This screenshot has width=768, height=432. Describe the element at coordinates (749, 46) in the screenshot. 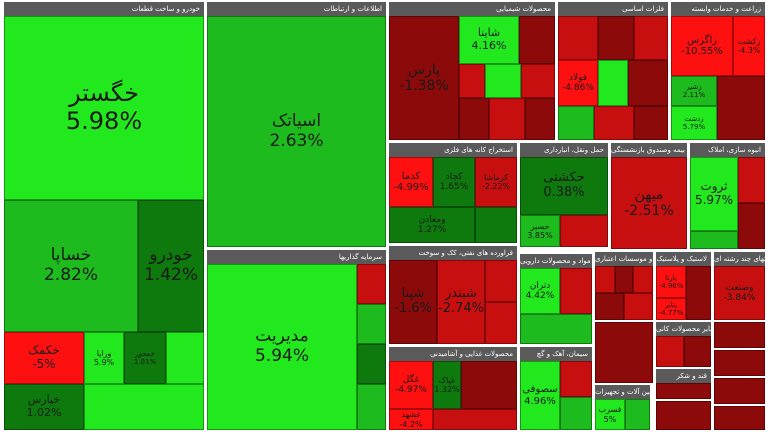

I see `treemap-tile: زکشت -4.3%` at that location.